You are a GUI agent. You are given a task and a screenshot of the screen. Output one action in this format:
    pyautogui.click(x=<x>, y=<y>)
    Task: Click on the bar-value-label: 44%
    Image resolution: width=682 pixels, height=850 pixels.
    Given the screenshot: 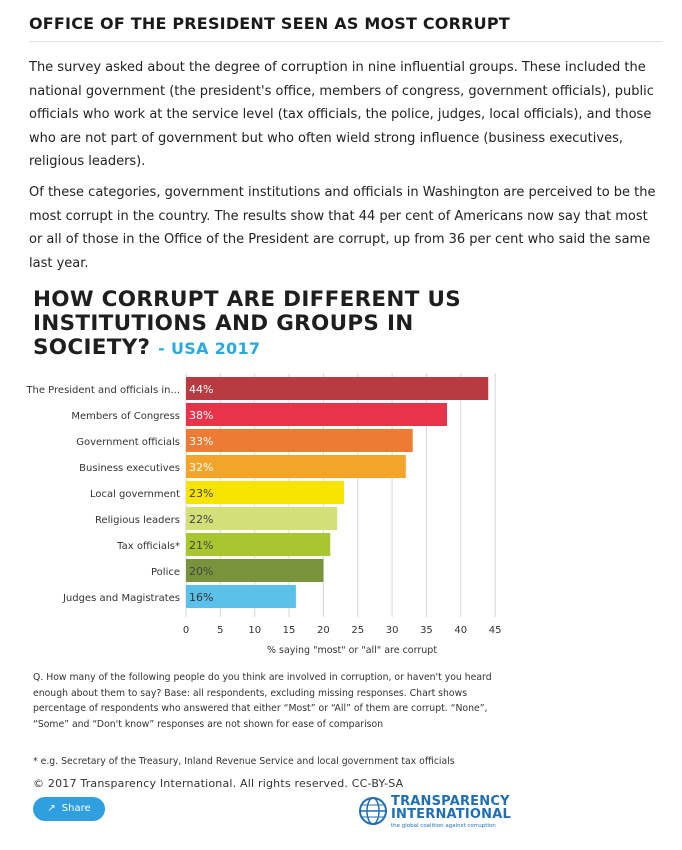 What is the action you would take?
    pyautogui.click(x=201, y=389)
    